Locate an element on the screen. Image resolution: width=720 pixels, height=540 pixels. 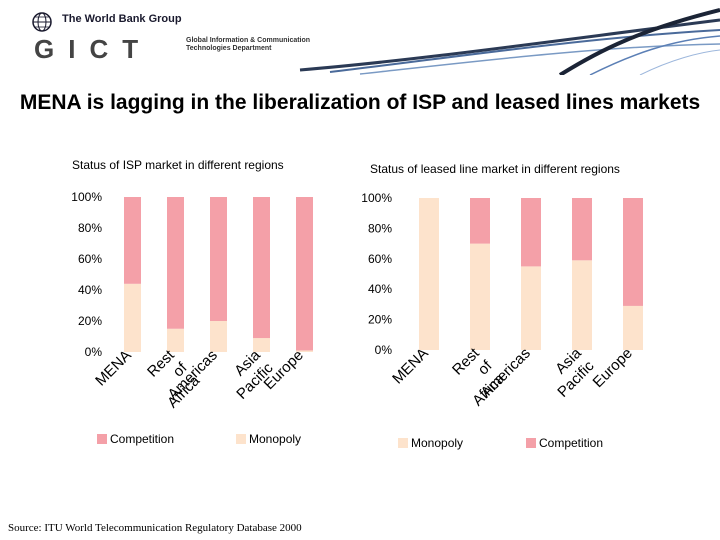
leased-x-tick-label: AsiaPacific is located at coordinates (570, 372).